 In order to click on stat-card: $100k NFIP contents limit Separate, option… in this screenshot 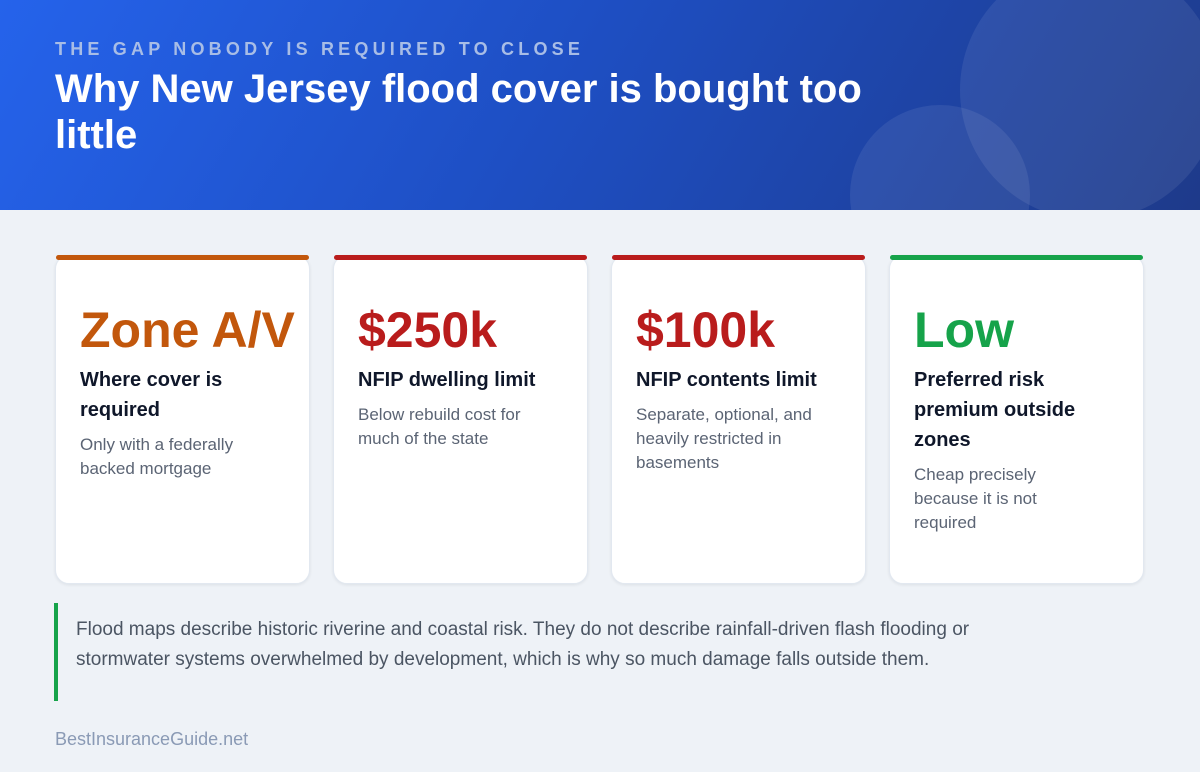, I will do `click(738, 419)`.